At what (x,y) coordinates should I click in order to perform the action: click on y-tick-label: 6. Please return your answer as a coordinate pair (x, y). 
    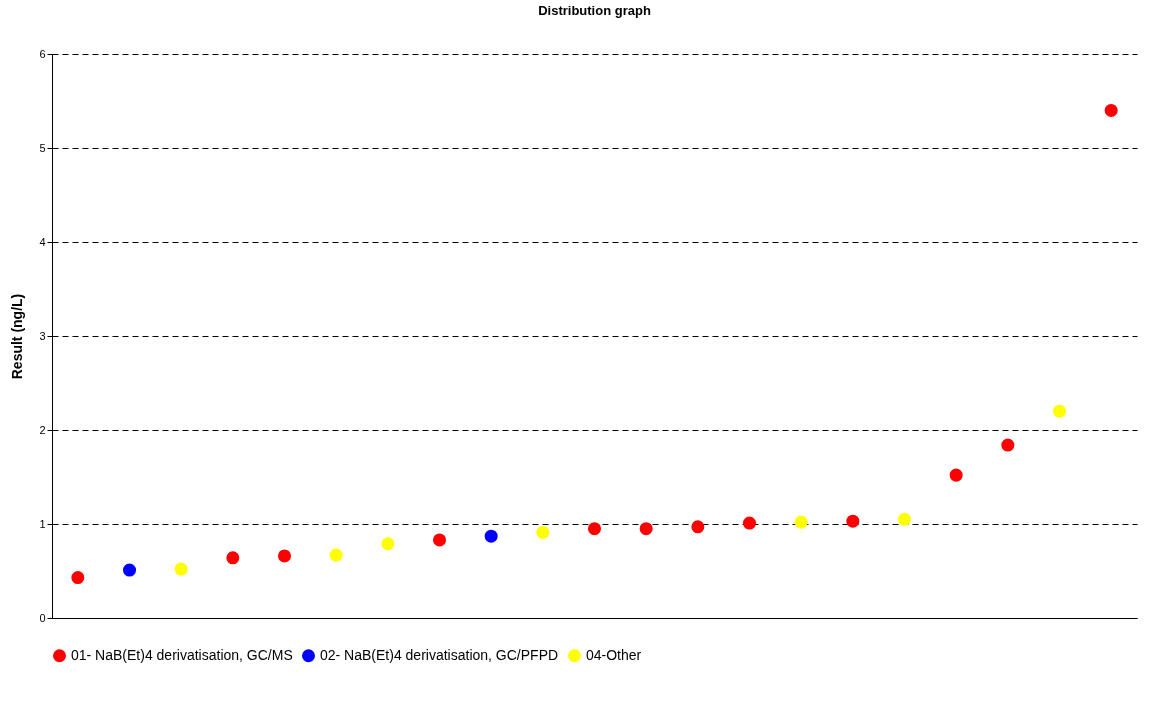
    Looking at the image, I should click on (42, 53).